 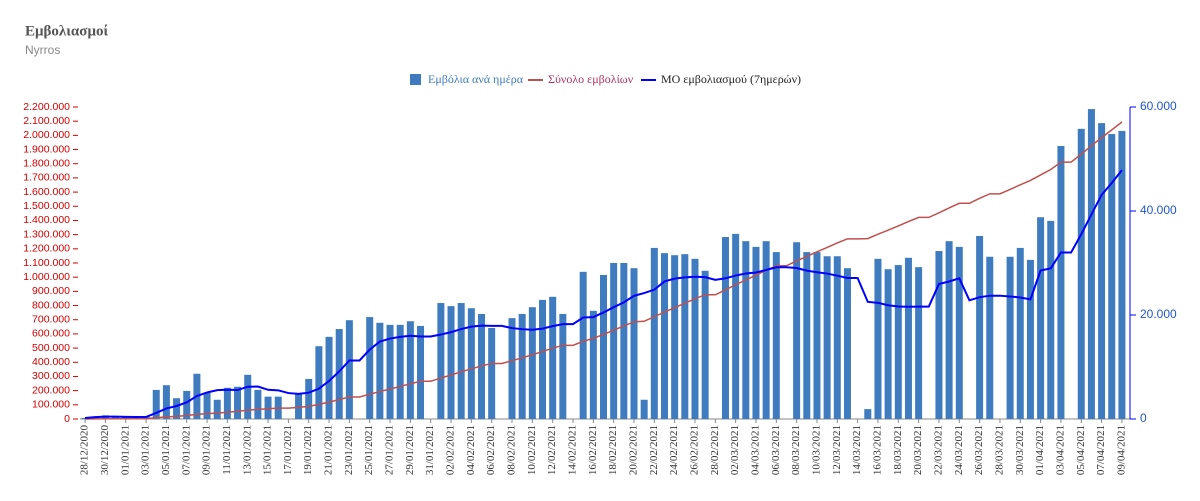 What do you see at coordinates (1020, 450) in the screenshot?
I see `x-tick-label: 30/03/2021` at bounding box center [1020, 450].